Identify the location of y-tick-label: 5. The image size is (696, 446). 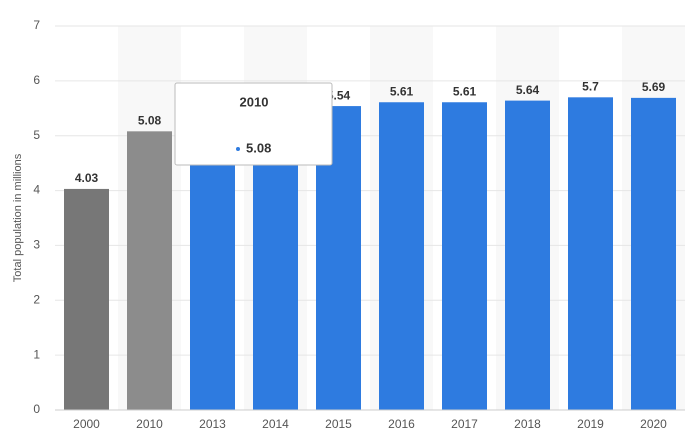
(36, 135).